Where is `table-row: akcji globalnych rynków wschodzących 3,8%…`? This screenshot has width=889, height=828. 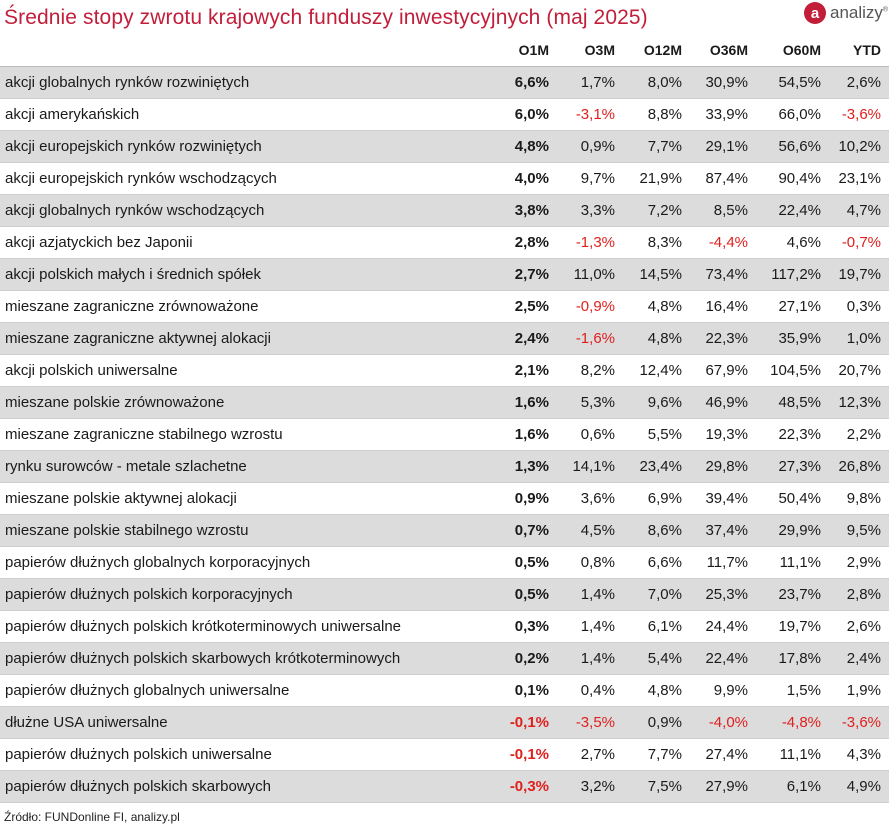 table-row: akcji globalnych rynków wschodzących 3,8%… is located at coordinates (444, 210).